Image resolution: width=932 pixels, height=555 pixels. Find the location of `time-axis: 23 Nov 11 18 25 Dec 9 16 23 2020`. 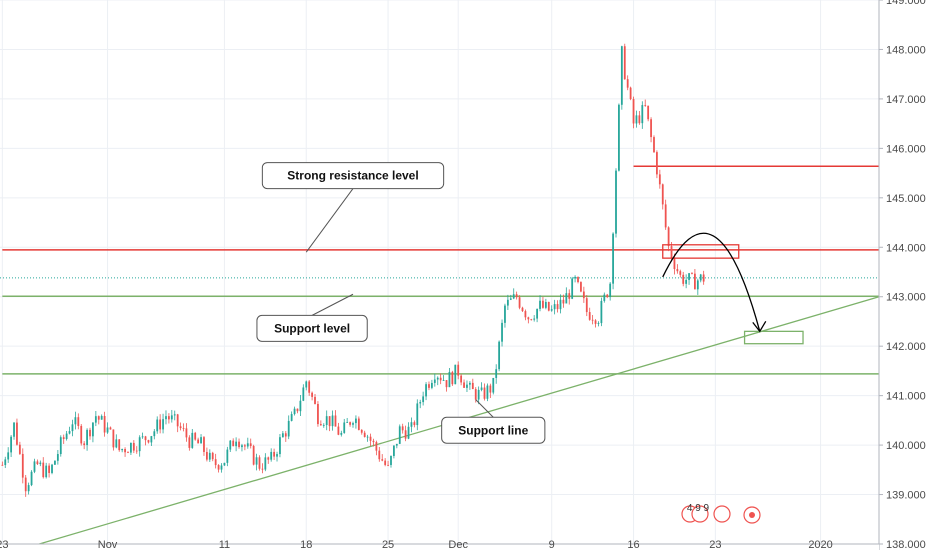

time-axis: 23 Nov 11 18 25 Dec 9 16 23 2020 is located at coordinates (439, 545).